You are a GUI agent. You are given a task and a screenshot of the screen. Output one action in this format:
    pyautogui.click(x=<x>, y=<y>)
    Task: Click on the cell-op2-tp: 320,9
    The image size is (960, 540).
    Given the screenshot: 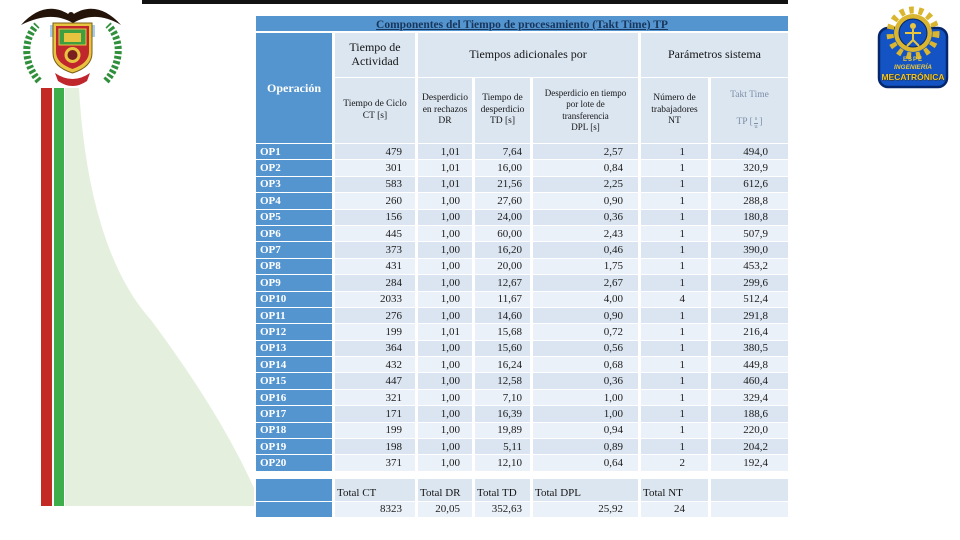 What is the action you would take?
    pyautogui.click(x=749, y=168)
    